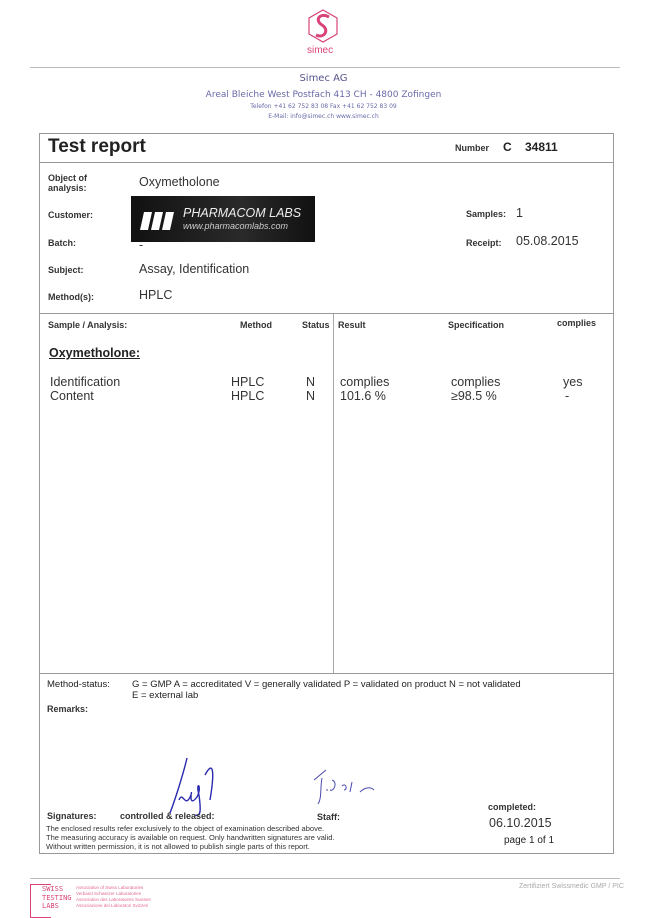  I want to click on header-divider, so click(326, 162).